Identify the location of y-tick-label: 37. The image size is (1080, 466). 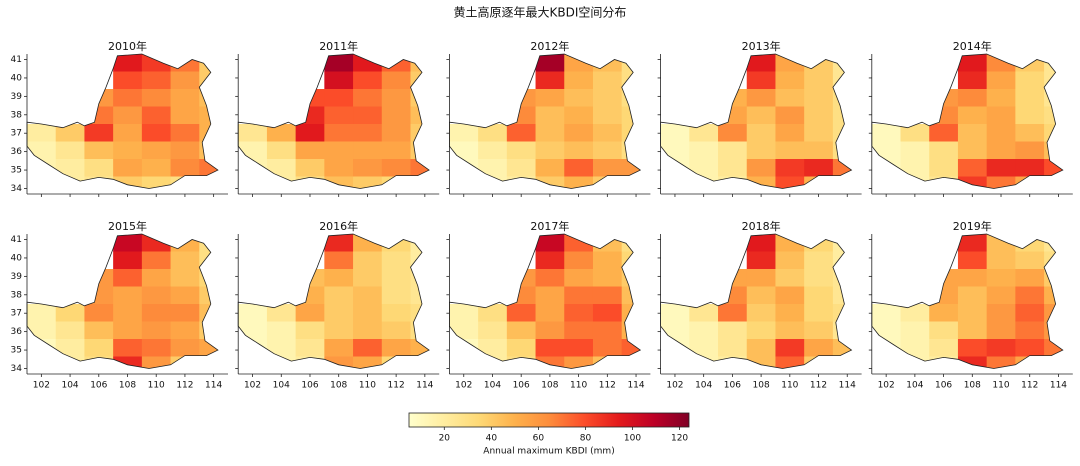
(16, 314).